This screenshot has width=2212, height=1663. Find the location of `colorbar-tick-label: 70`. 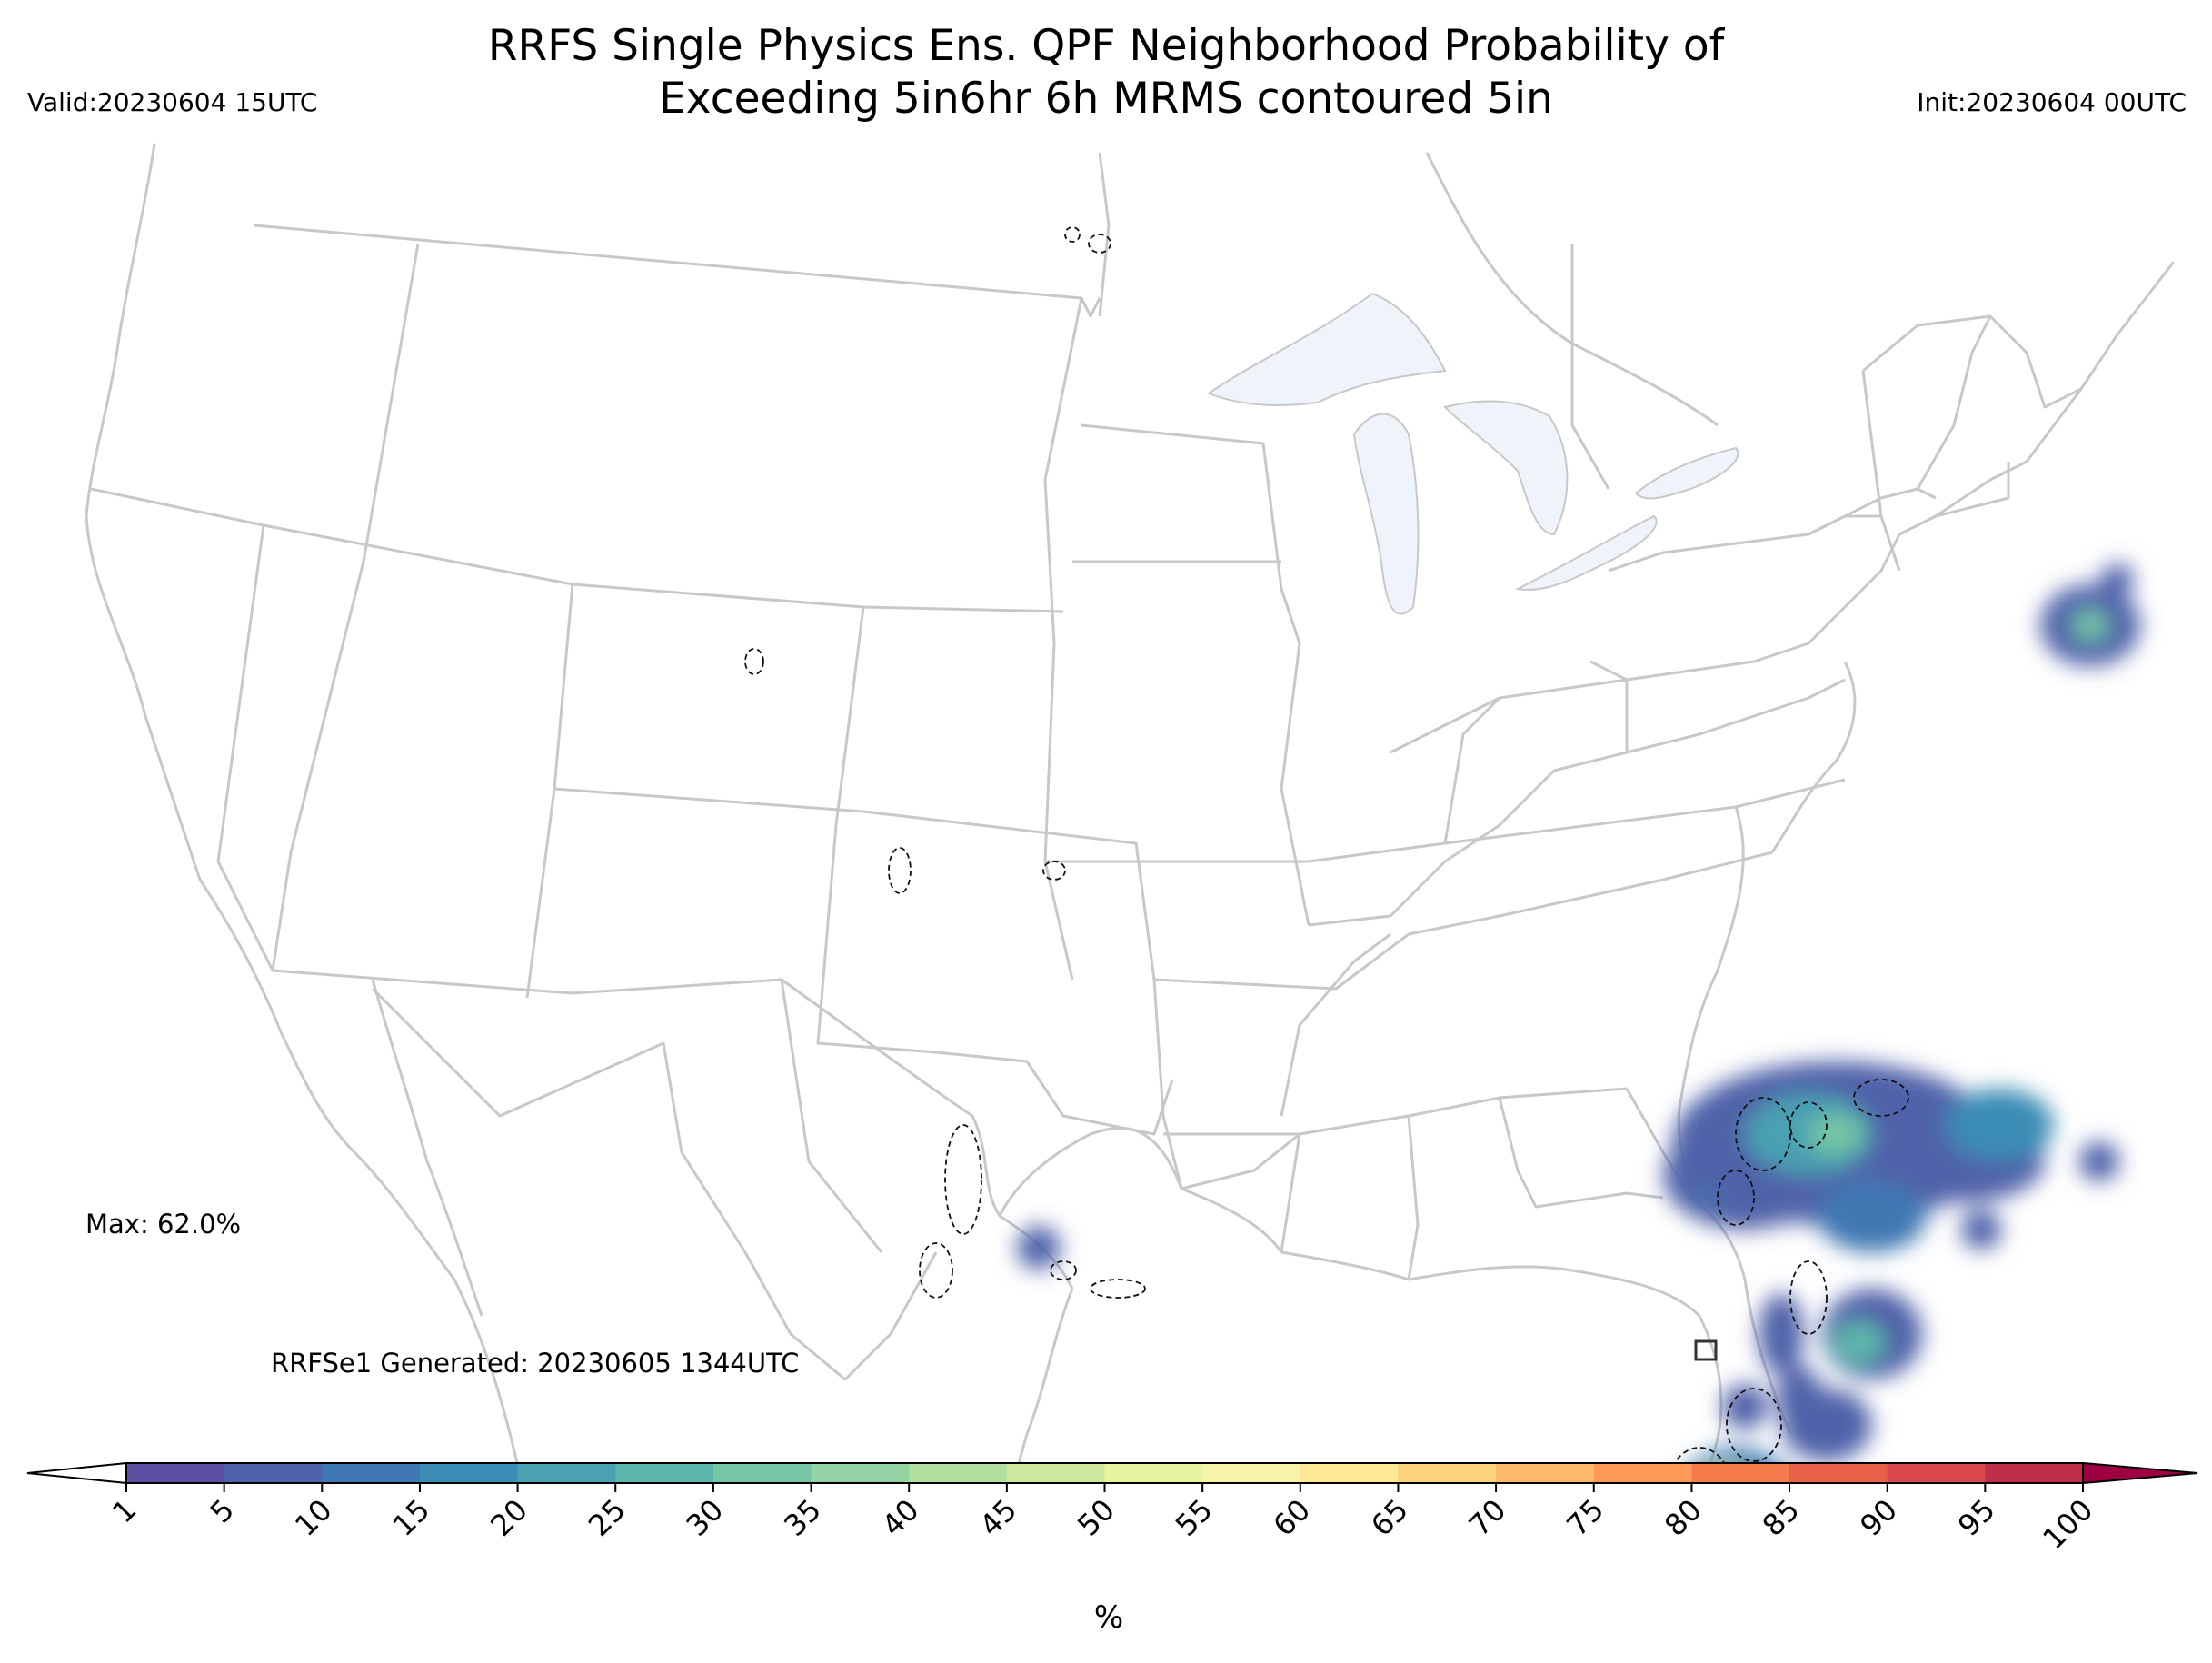

colorbar-tick-label: 70 is located at coordinates (1487, 1517).